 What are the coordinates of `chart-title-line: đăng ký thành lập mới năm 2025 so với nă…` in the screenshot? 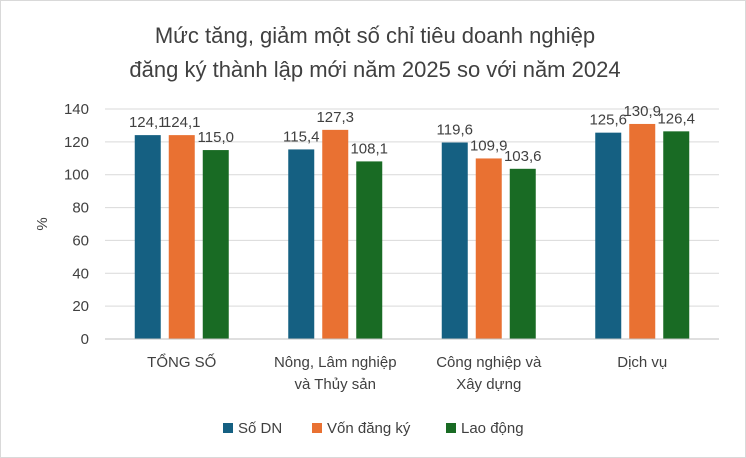 It's located at (374, 69).